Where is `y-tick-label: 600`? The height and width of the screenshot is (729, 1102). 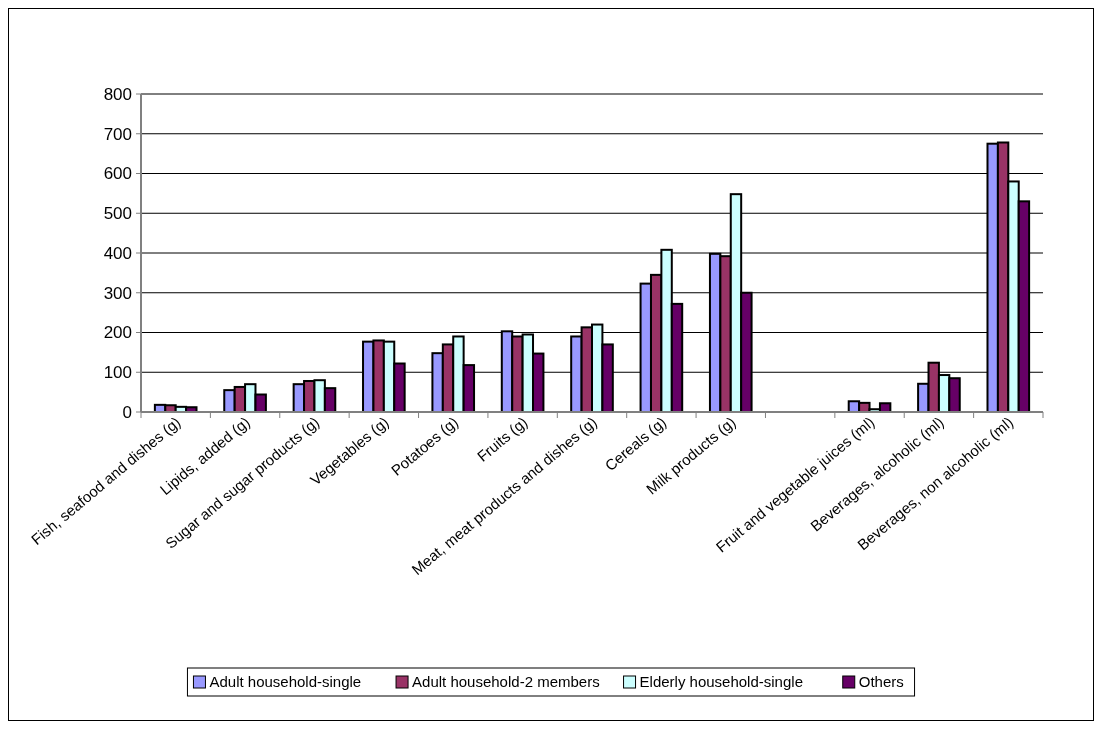
y-tick-label: 600 is located at coordinates (117, 174).